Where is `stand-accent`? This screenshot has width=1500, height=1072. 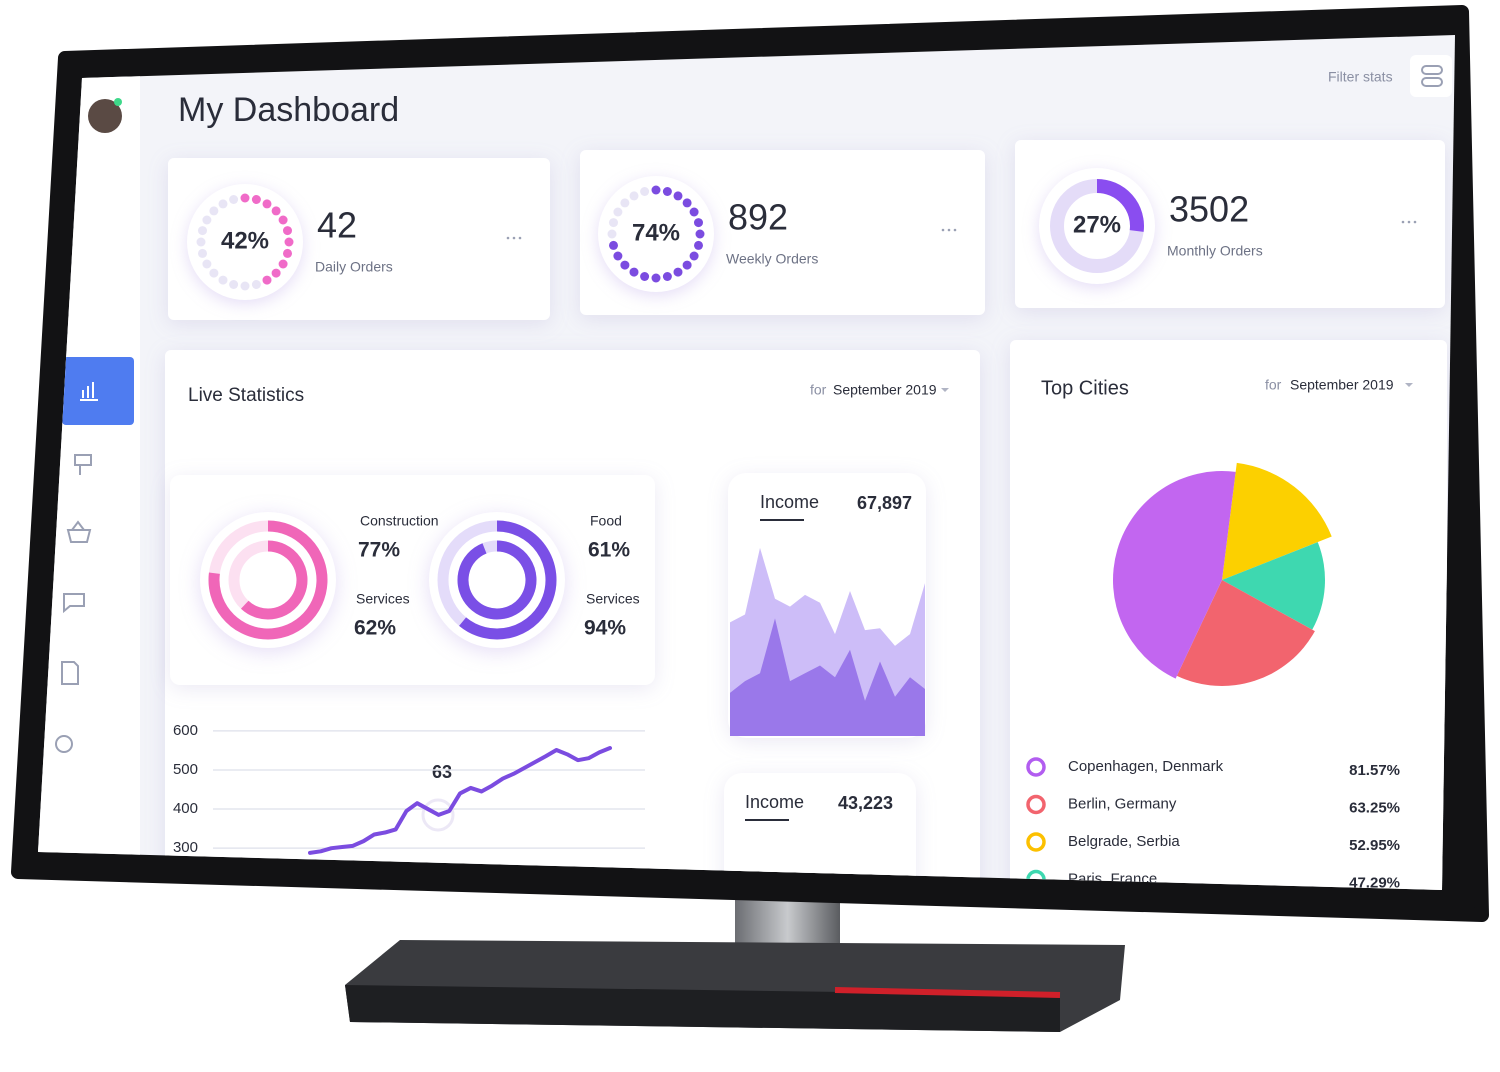
stand-accent is located at coordinates (947, 992).